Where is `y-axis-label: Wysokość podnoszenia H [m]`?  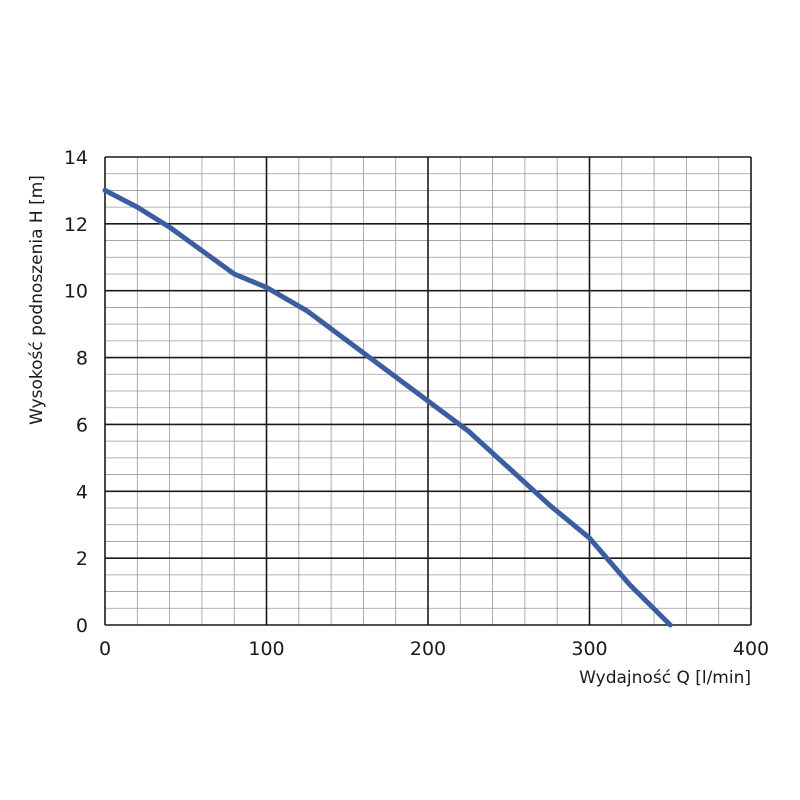
y-axis-label: Wysokość podnoszenia H [m] is located at coordinates (37, 300).